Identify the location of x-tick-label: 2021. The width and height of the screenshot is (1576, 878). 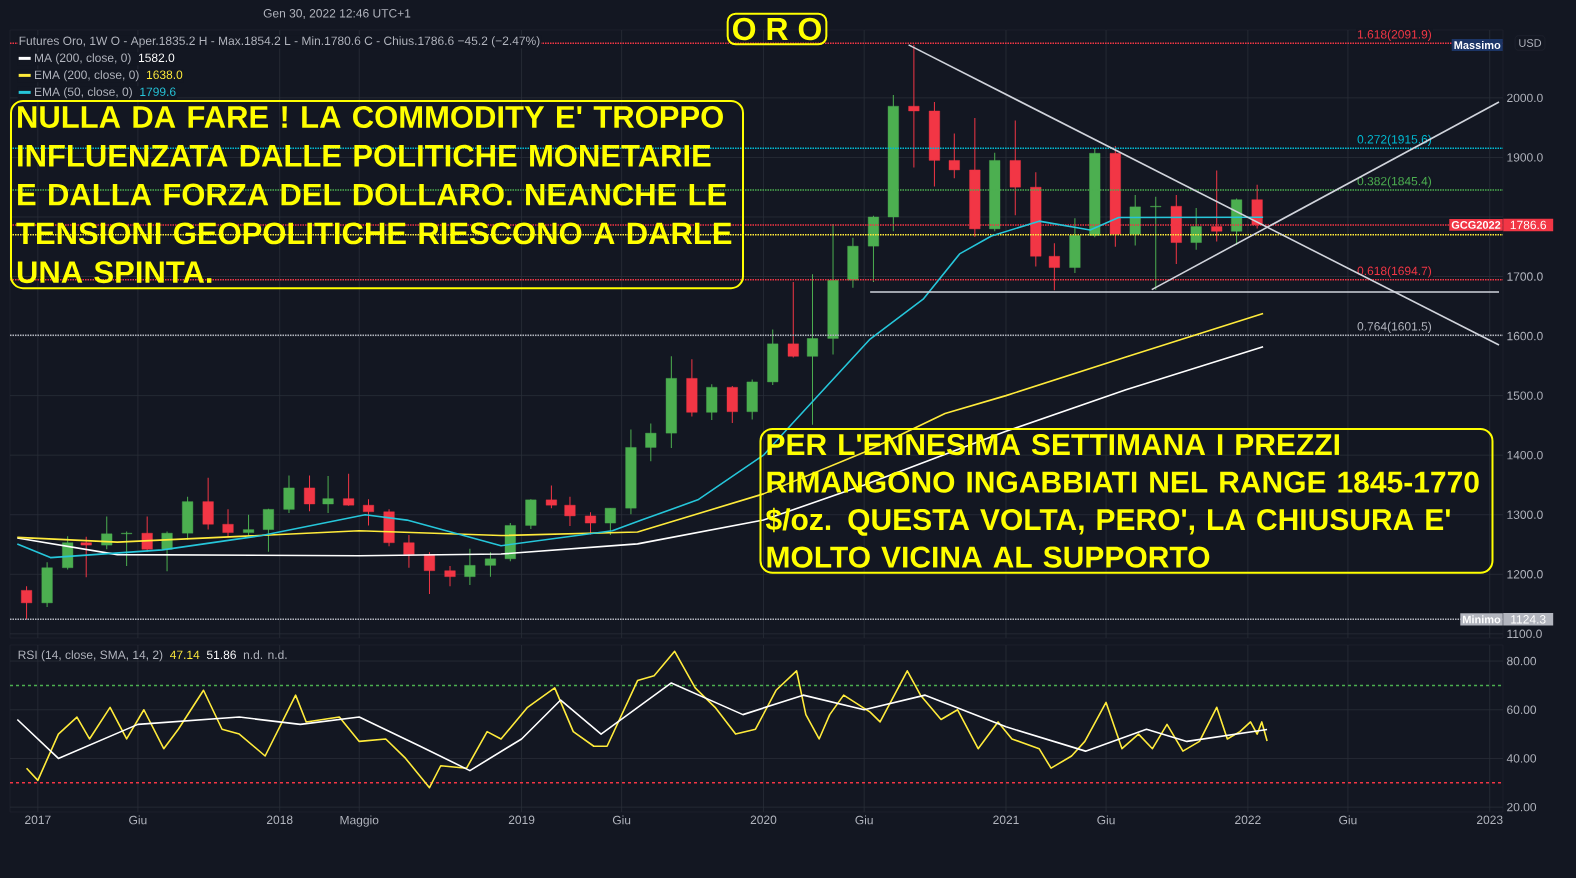
(1006, 820).